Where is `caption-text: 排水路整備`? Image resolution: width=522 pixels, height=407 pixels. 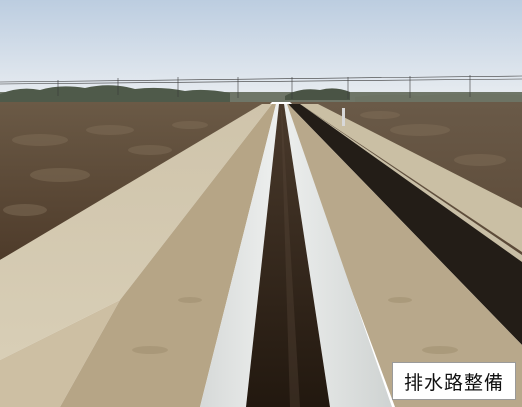
caption-text: 排水路整備 is located at coordinates (453, 382).